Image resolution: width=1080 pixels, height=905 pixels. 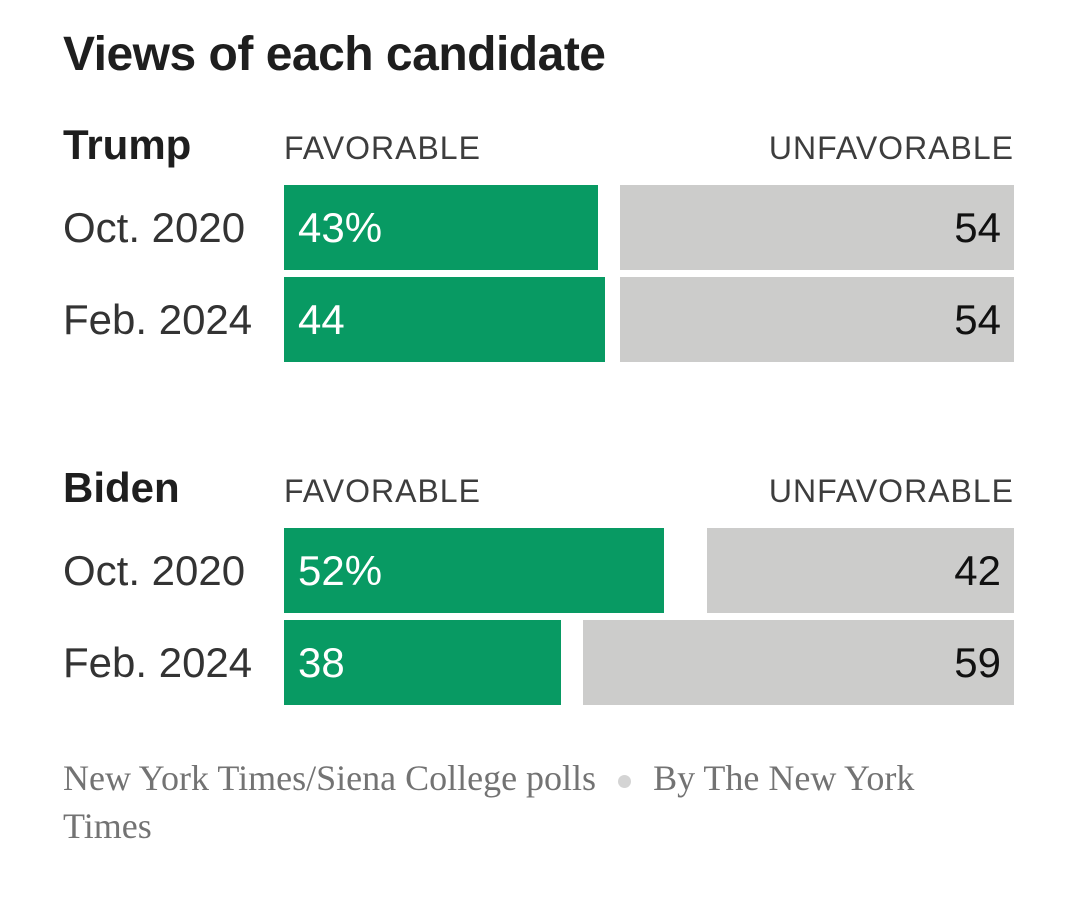 I want to click on separator-dot-icon, so click(x=625, y=781).